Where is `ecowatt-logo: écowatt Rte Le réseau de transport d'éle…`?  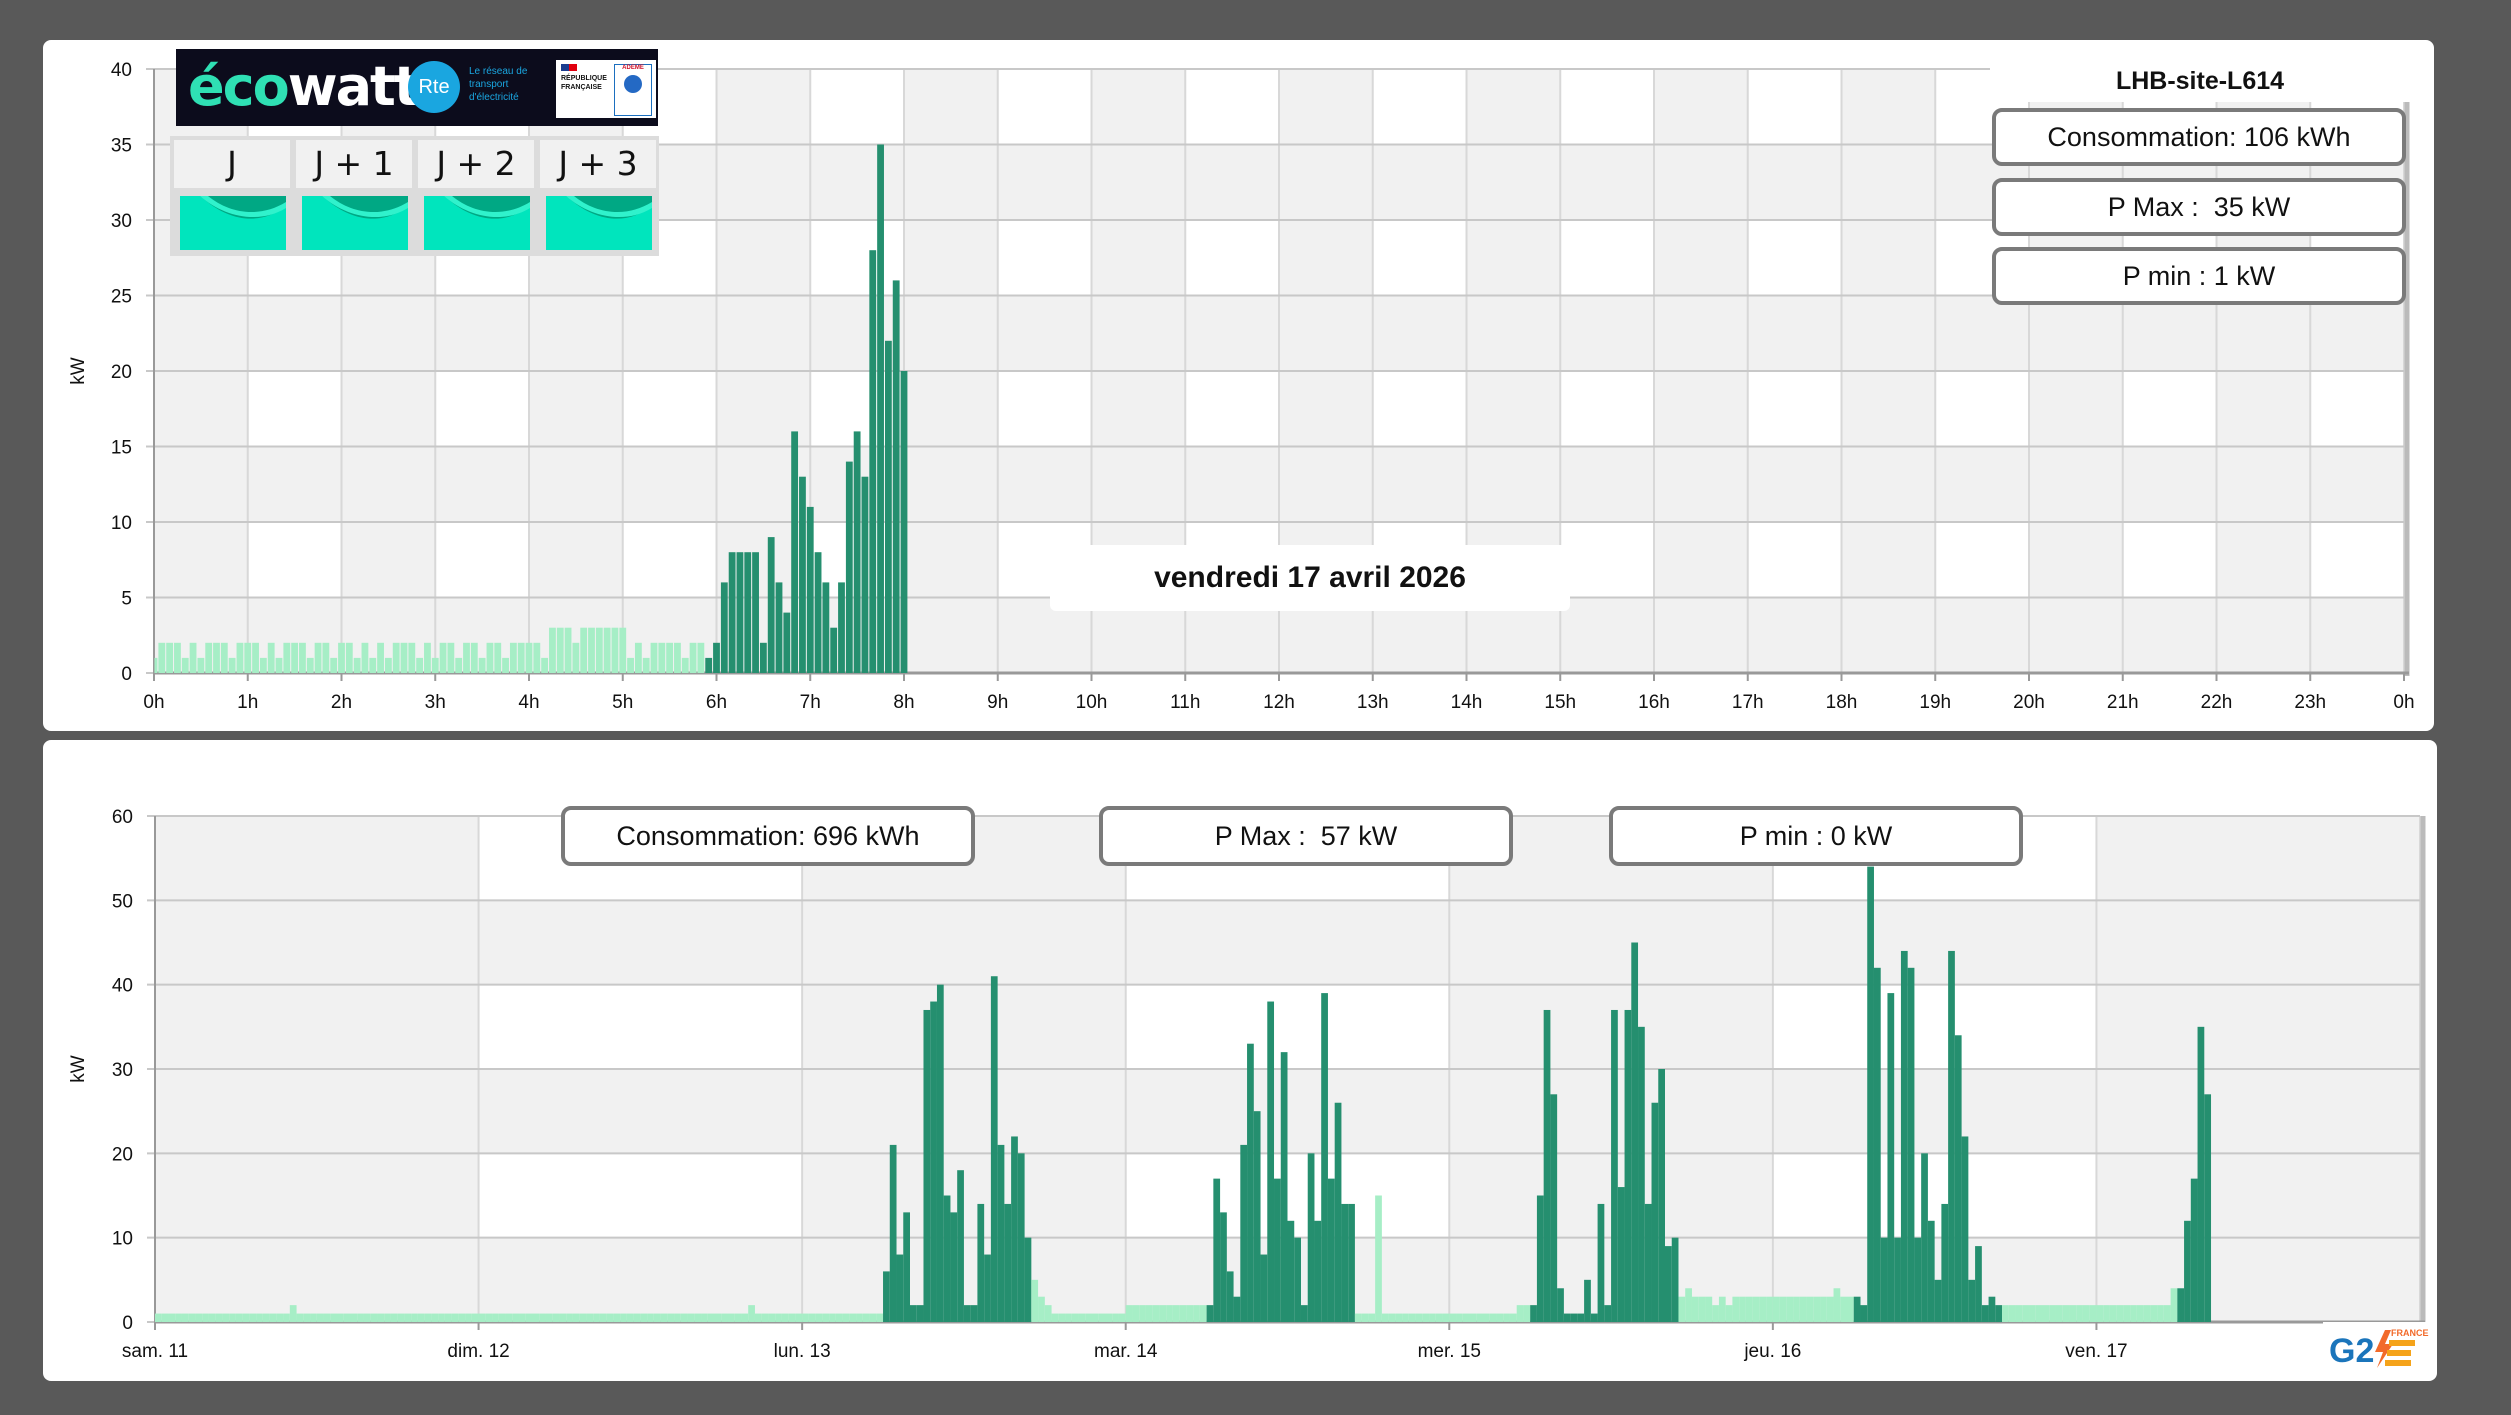
ecowatt-logo: écowatt Rte Le réseau de transport d'éle… is located at coordinates (417, 87).